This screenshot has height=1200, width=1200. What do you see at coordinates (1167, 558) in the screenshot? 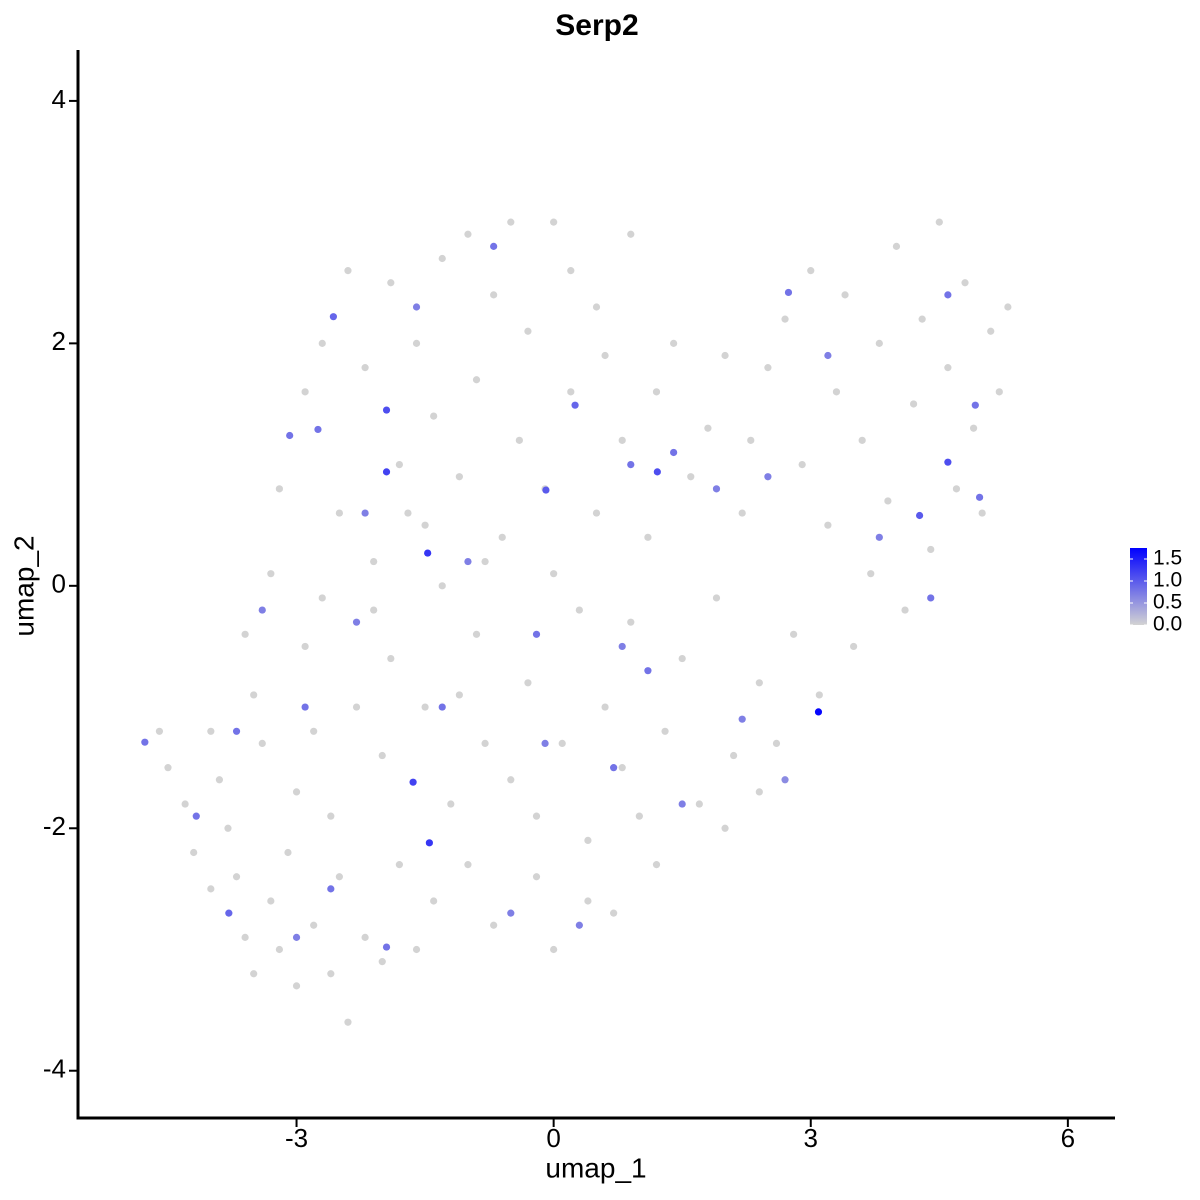
I see `colorbar-tick-label: 1.5` at bounding box center [1167, 558].